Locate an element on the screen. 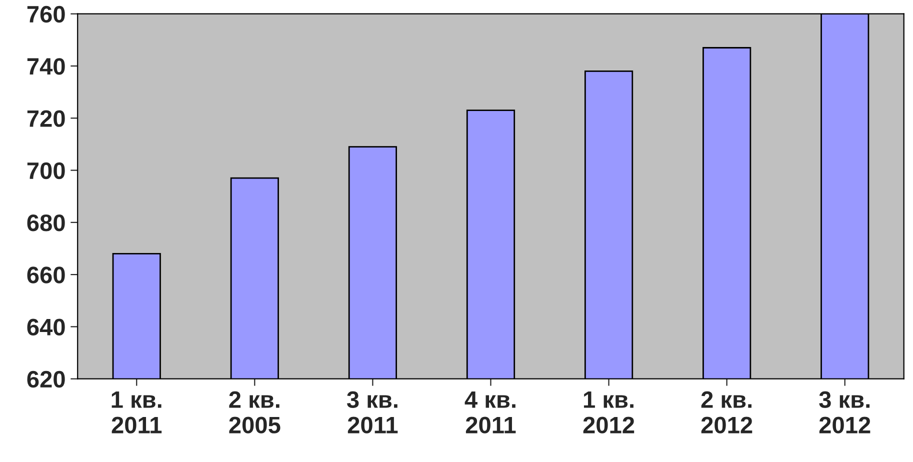 Image resolution: width=913 pixels, height=462 pixels. x-tick-label: 1 кв. 2011 is located at coordinates (137, 413).